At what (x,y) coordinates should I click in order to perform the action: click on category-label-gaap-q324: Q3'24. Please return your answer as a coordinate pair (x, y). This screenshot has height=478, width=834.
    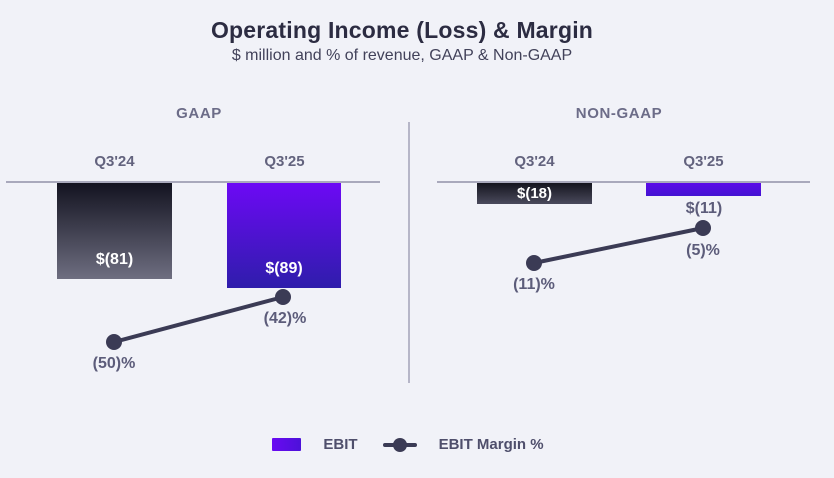
    Looking at the image, I should click on (114, 161).